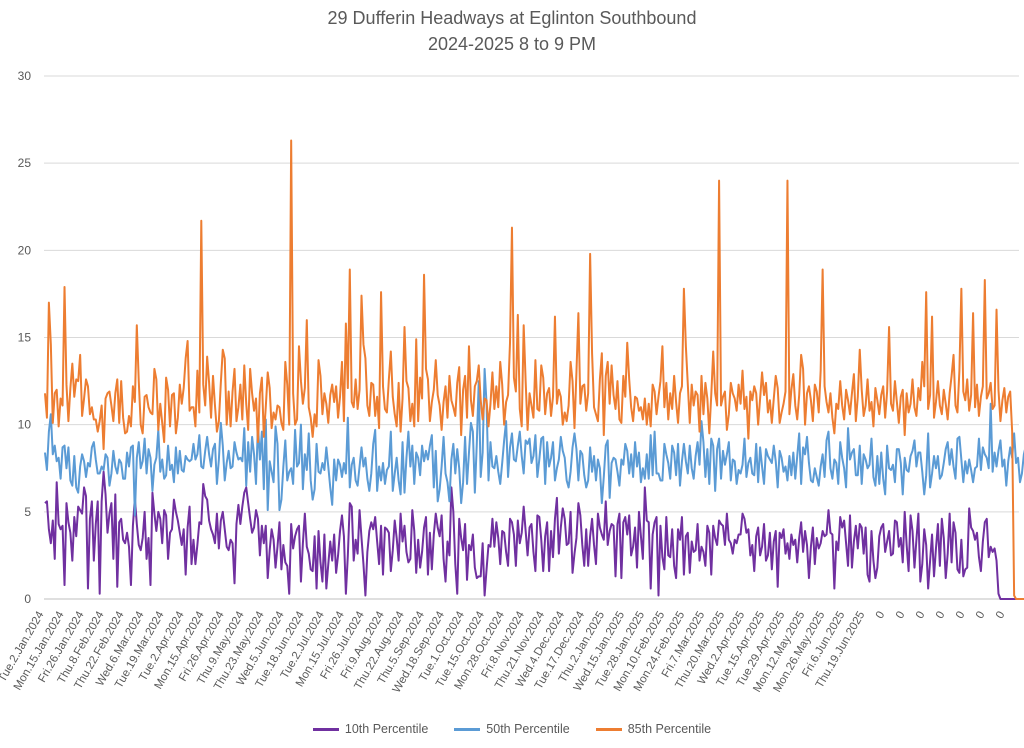 The image size is (1024, 748). I want to click on y-tick-label: 25, so click(25, 163).